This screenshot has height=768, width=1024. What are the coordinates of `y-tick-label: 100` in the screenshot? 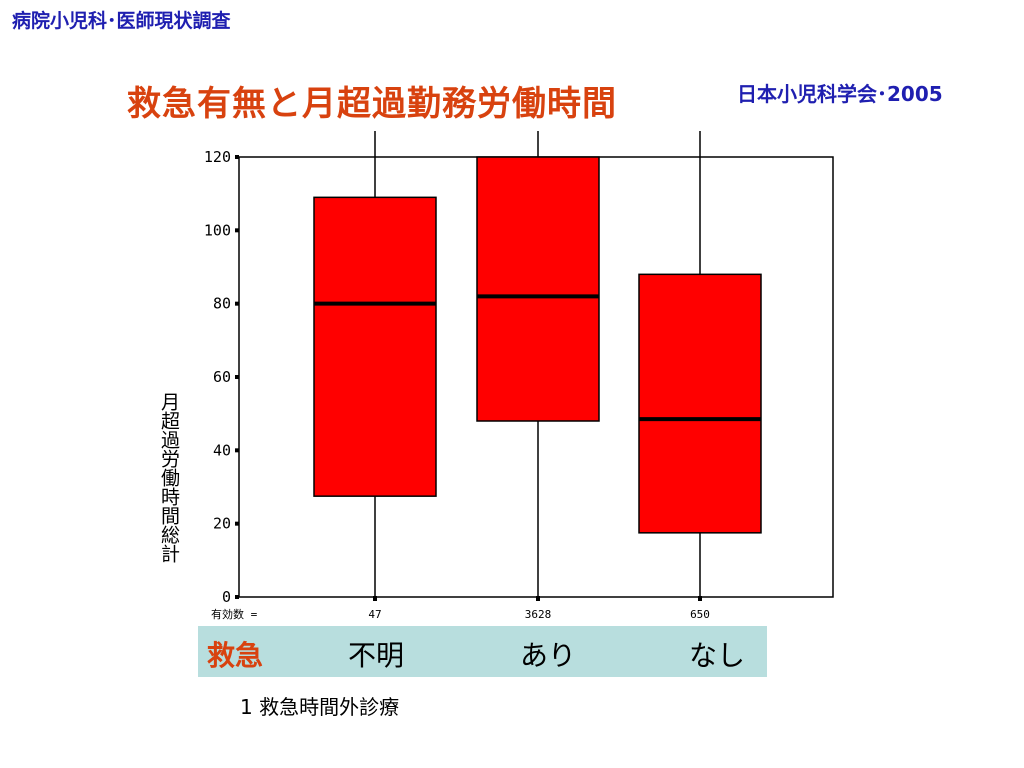 It's located at (217, 230).